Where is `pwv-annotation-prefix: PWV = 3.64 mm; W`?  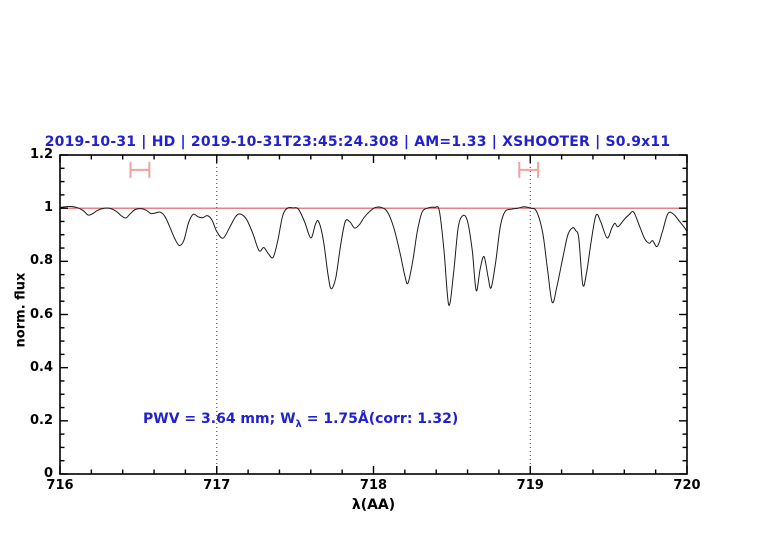 pwv-annotation-prefix: PWV = 3.64 mm; W is located at coordinates (219, 419).